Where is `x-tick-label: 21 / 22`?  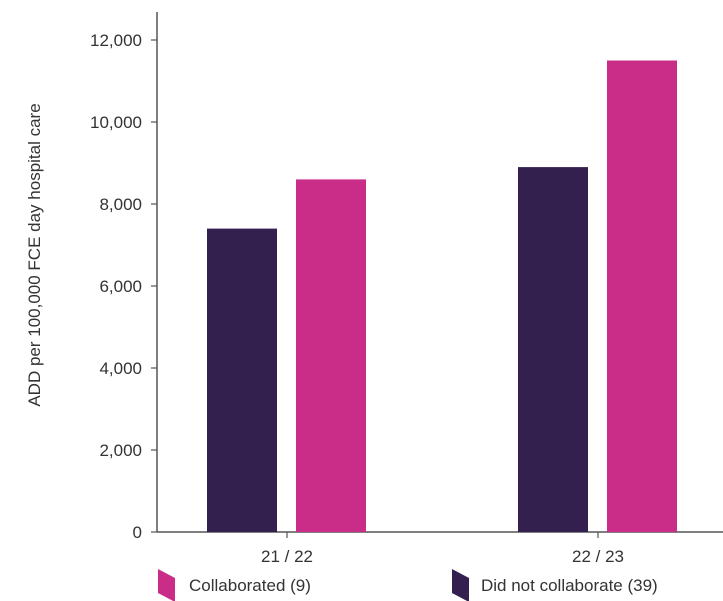
x-tick-label: 21 / 22 is located at coordinates (287, 556).